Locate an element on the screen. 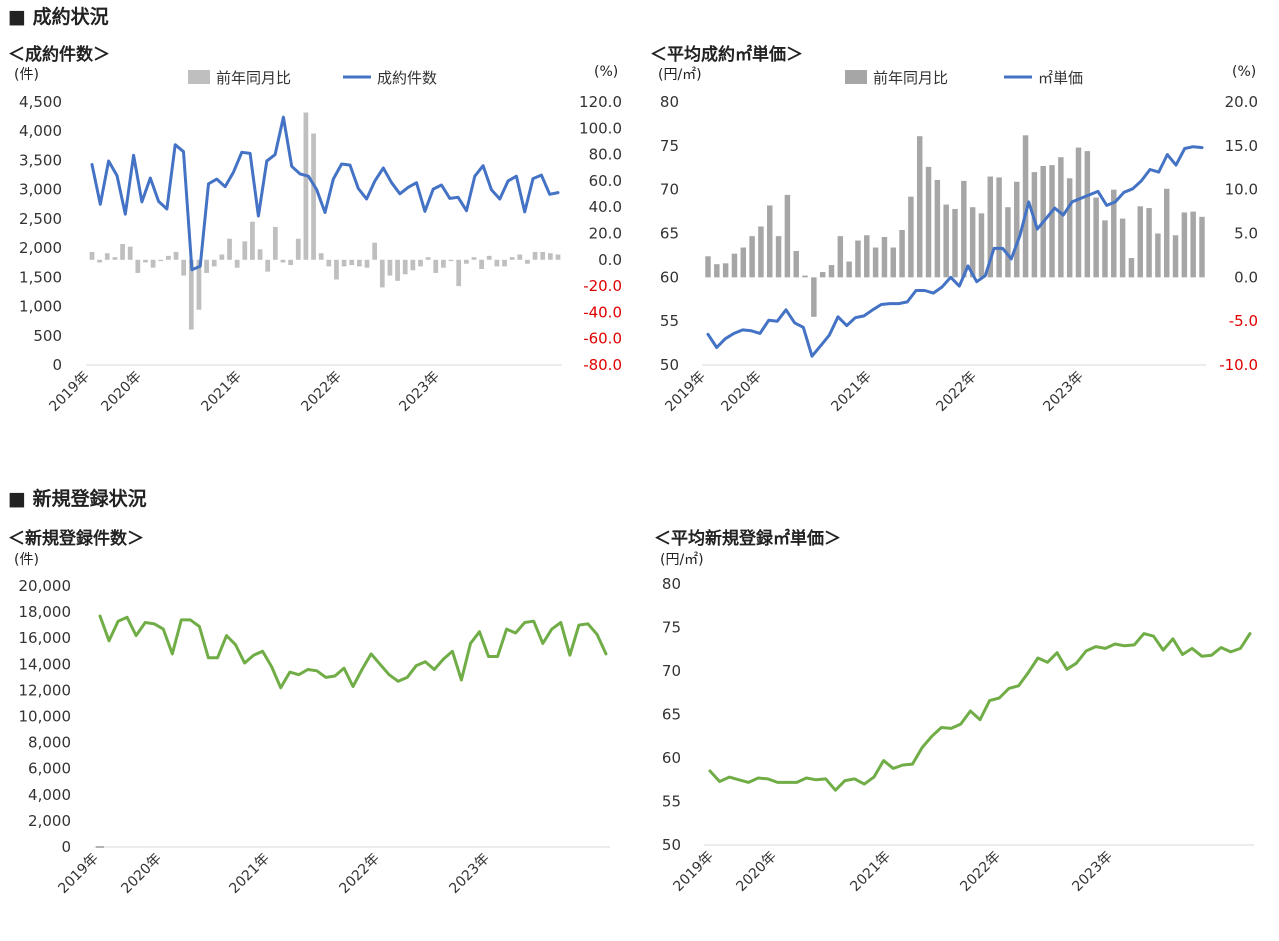 This screenshot has width=1279, height=941. left-tick-label: 70 is located at coordinates (671, 671).